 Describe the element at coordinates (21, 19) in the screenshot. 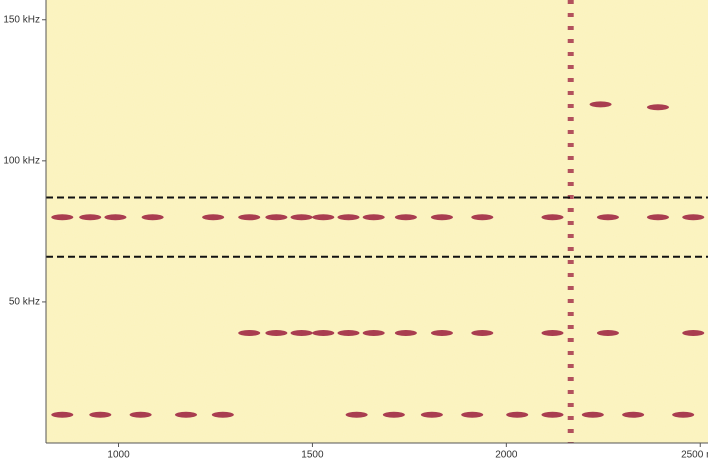

I see `y-tick-label: 150 kHz` at that location.